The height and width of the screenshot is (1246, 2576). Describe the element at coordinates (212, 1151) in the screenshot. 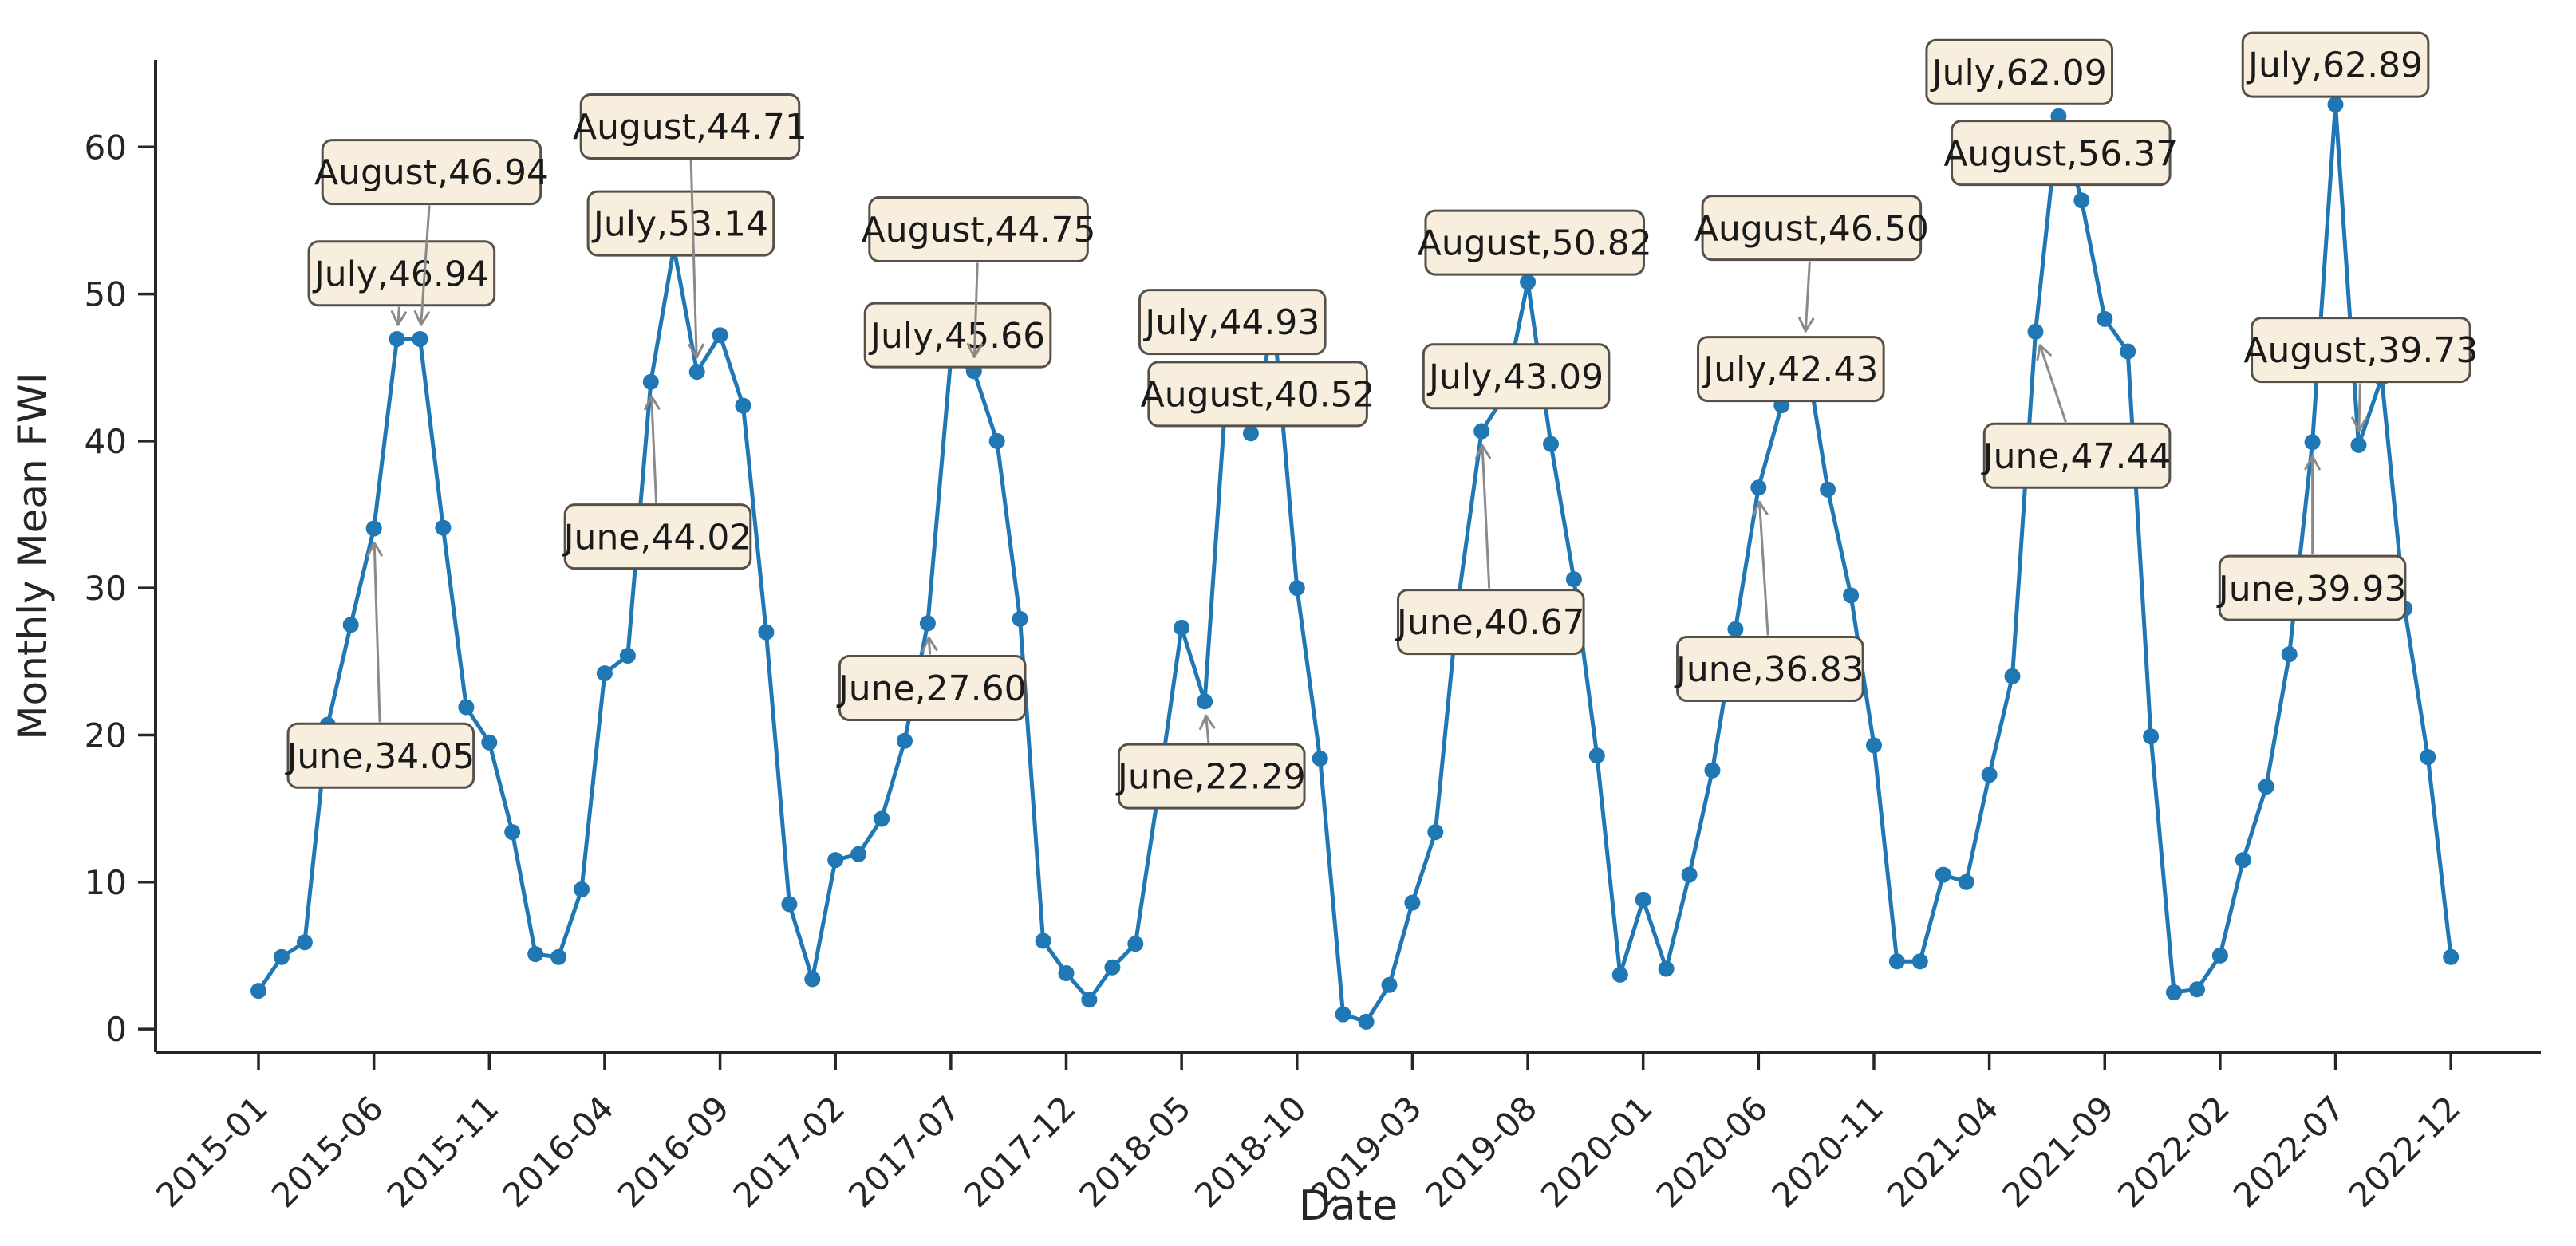

I see `x-tick-label: 2015-01` at that location.